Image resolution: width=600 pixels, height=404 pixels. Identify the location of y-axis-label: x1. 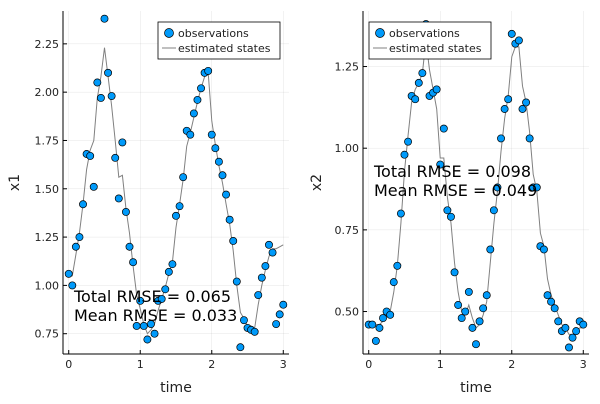
(15, 182).